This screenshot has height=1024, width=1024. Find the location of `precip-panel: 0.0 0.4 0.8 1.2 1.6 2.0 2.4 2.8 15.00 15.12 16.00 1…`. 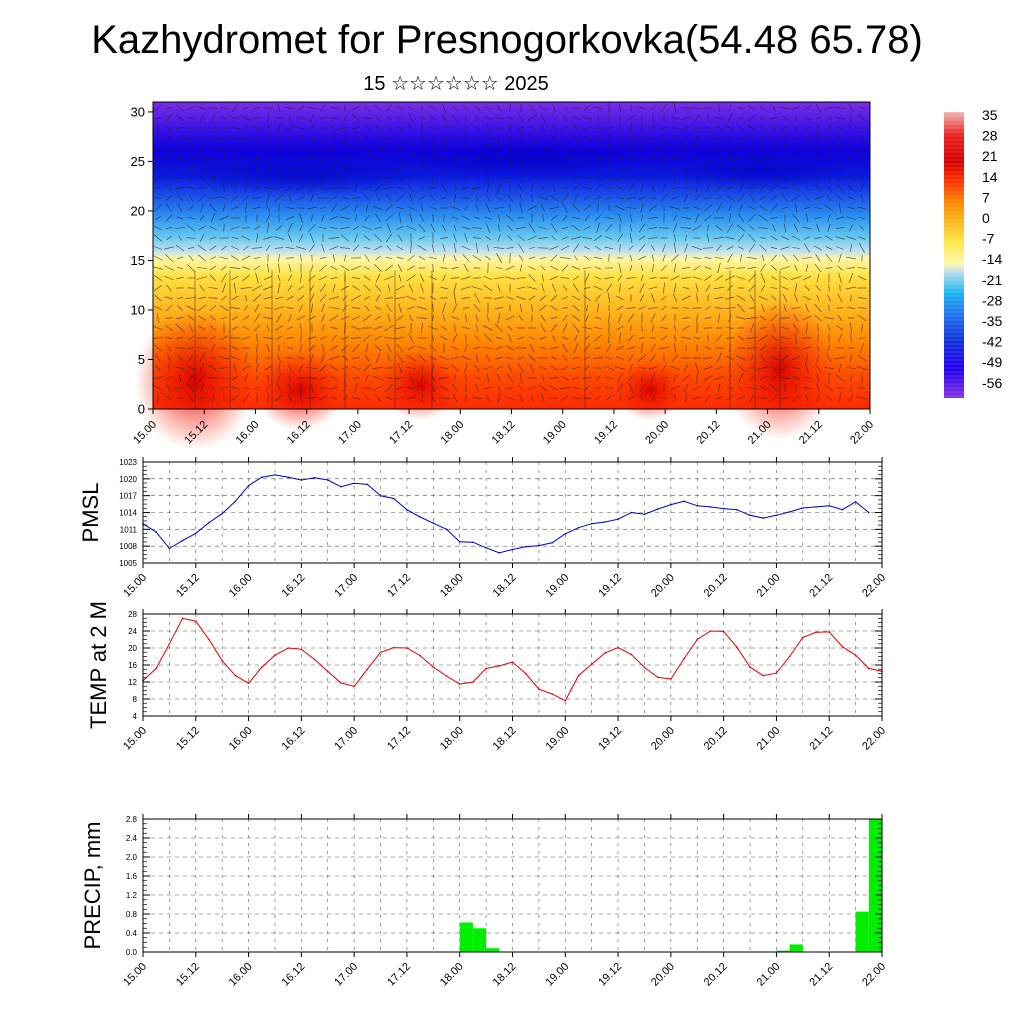

precip-panel: 0.0 0.4 0.8 1.2 1.6 2.0 2.4 2.8 15.00 15.12 16.00 1… is located at coordinates (484, 901).